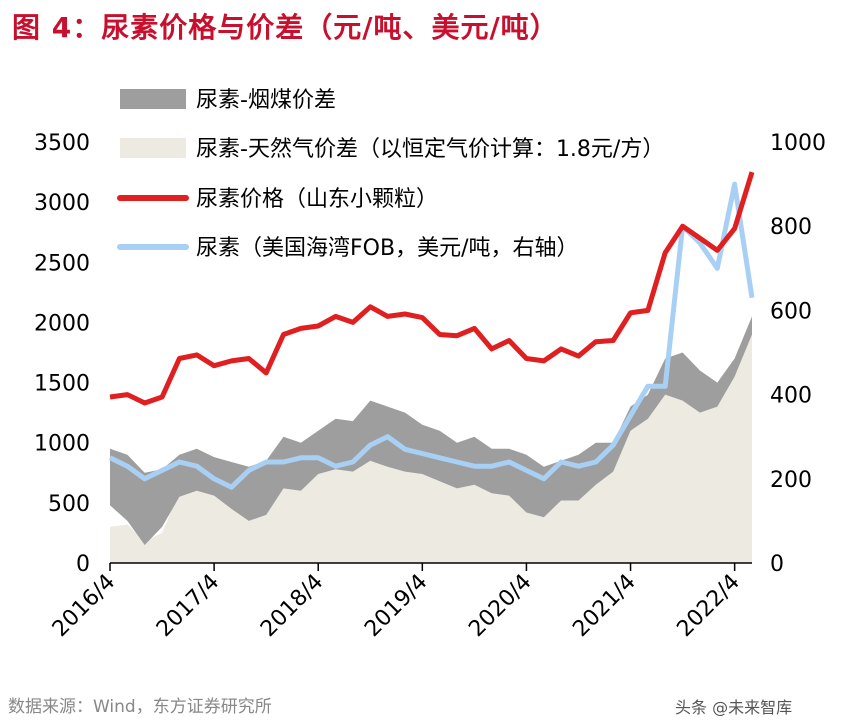 This screenshot has width=841, height=724. What do you see at coordinates (317, 199) in the screenshot?
I see `legend-label: 尿素价格（山东小颗粒）` at bounding box center [317, 199].